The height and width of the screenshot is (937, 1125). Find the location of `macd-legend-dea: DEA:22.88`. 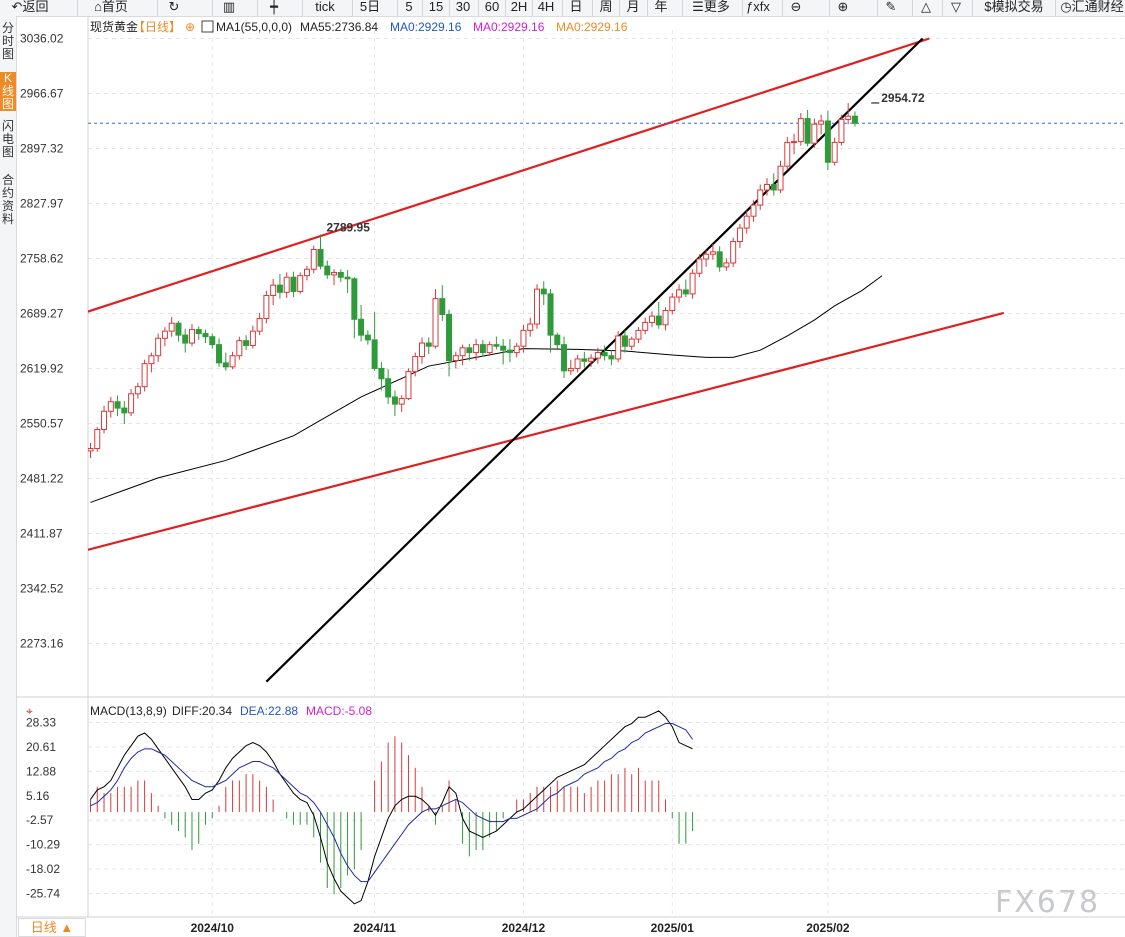

macd-legend-dea: DEA:22.88 is located at coordinates (269, 711).